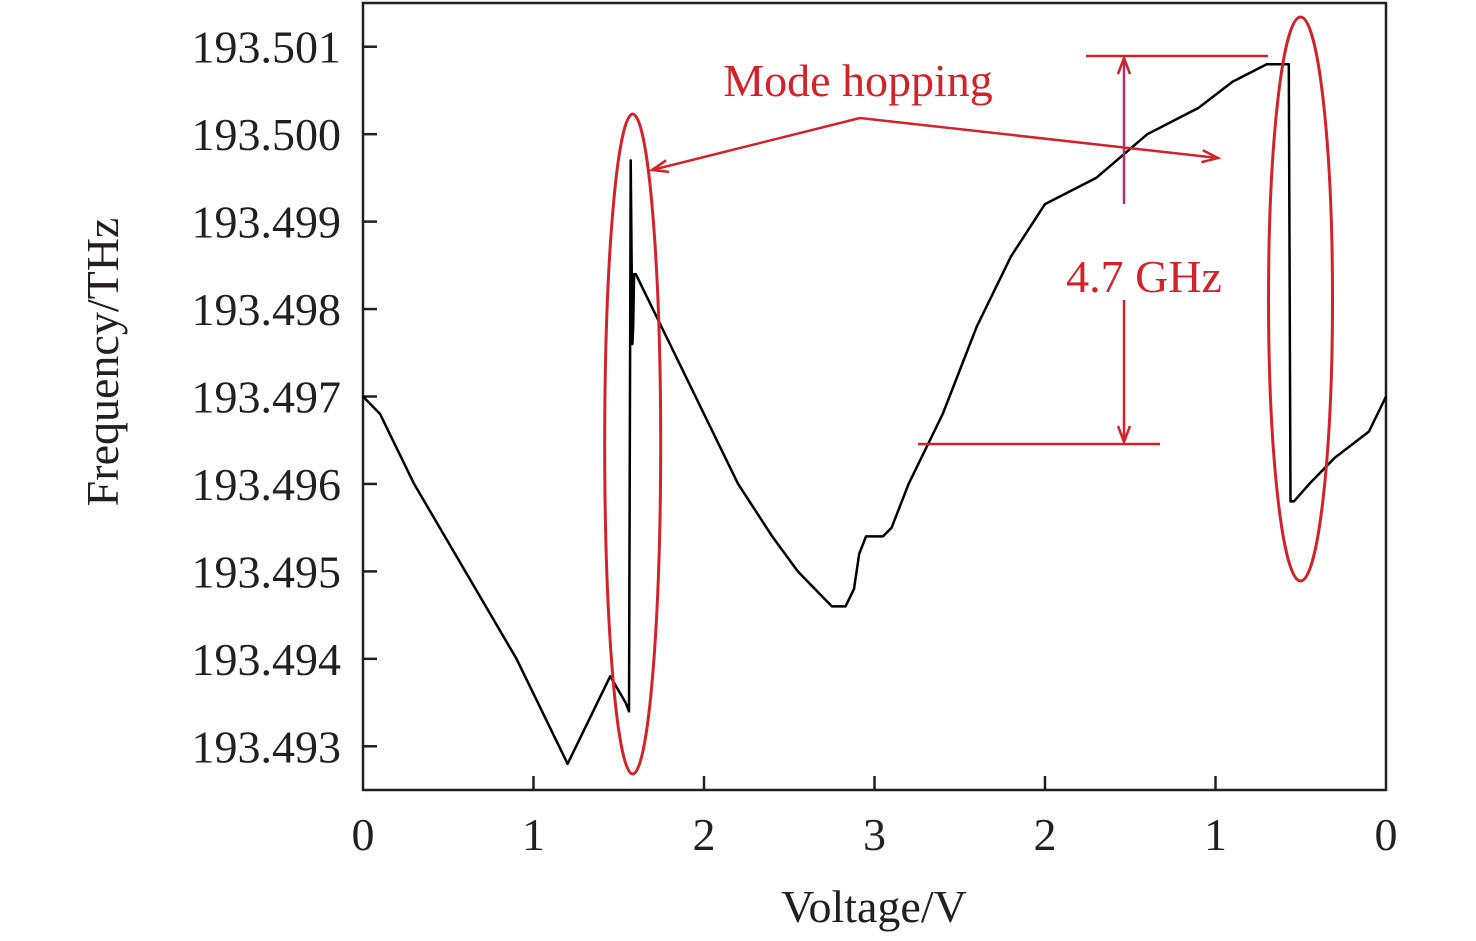 This screenshot has width=1476, height=941. Describe the element at coordinates (267, 222) in the screenshot. I see `y-tick-label: 193.499` at that location.